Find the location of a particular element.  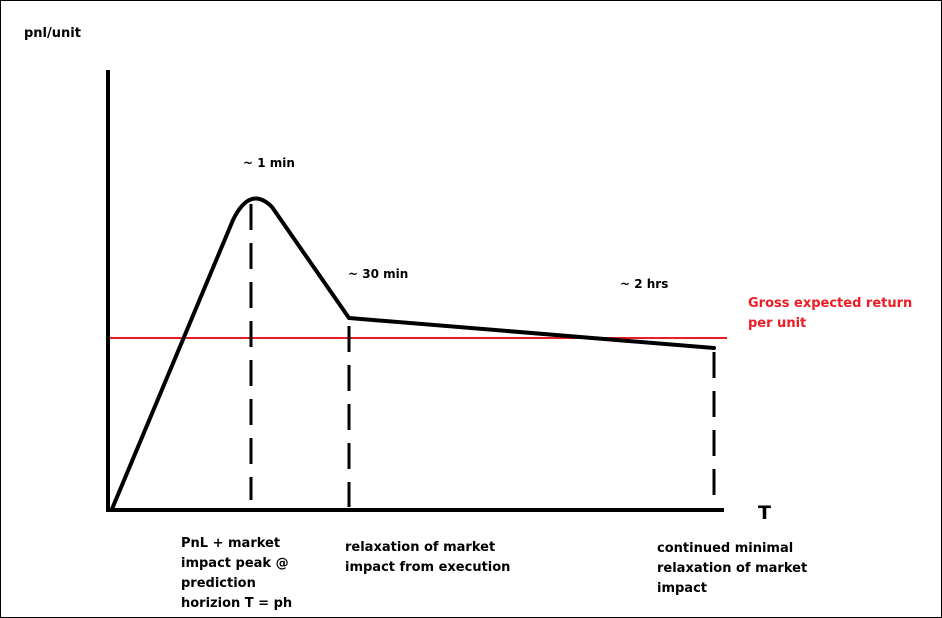

y-axis-label: pnl/unit is located at coordinates (52, 33).